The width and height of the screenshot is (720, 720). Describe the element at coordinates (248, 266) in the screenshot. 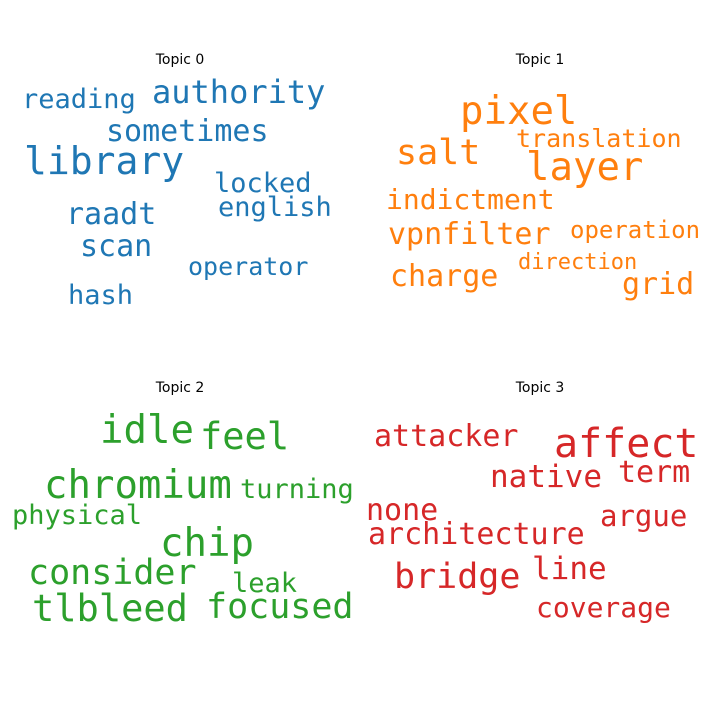

I see `word-operator: operator` at that location.